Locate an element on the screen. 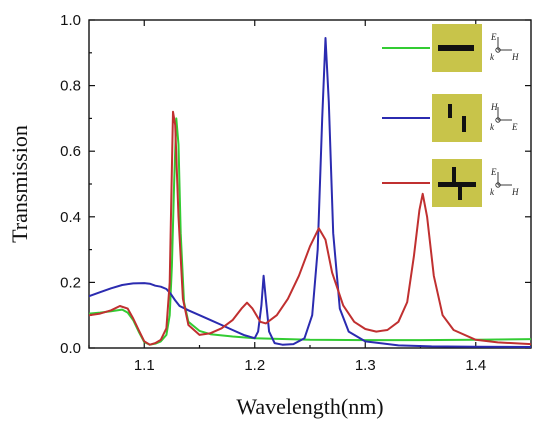 This screenshot has height=432, width=550. y-tick-label: 0.2 is located at coordinates (70, 282).